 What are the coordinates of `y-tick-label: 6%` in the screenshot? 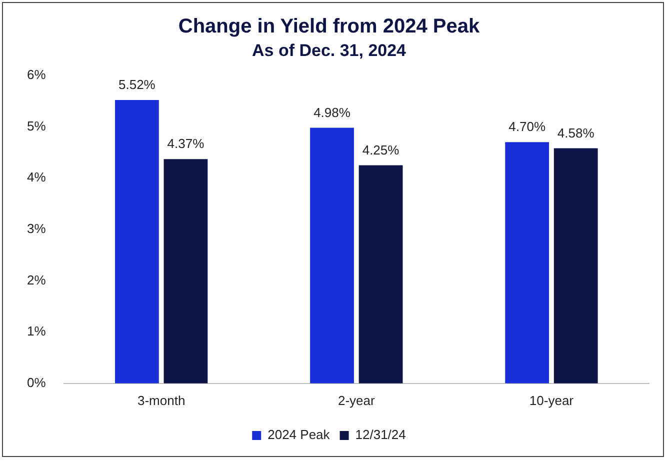 It's located at (36, 74).